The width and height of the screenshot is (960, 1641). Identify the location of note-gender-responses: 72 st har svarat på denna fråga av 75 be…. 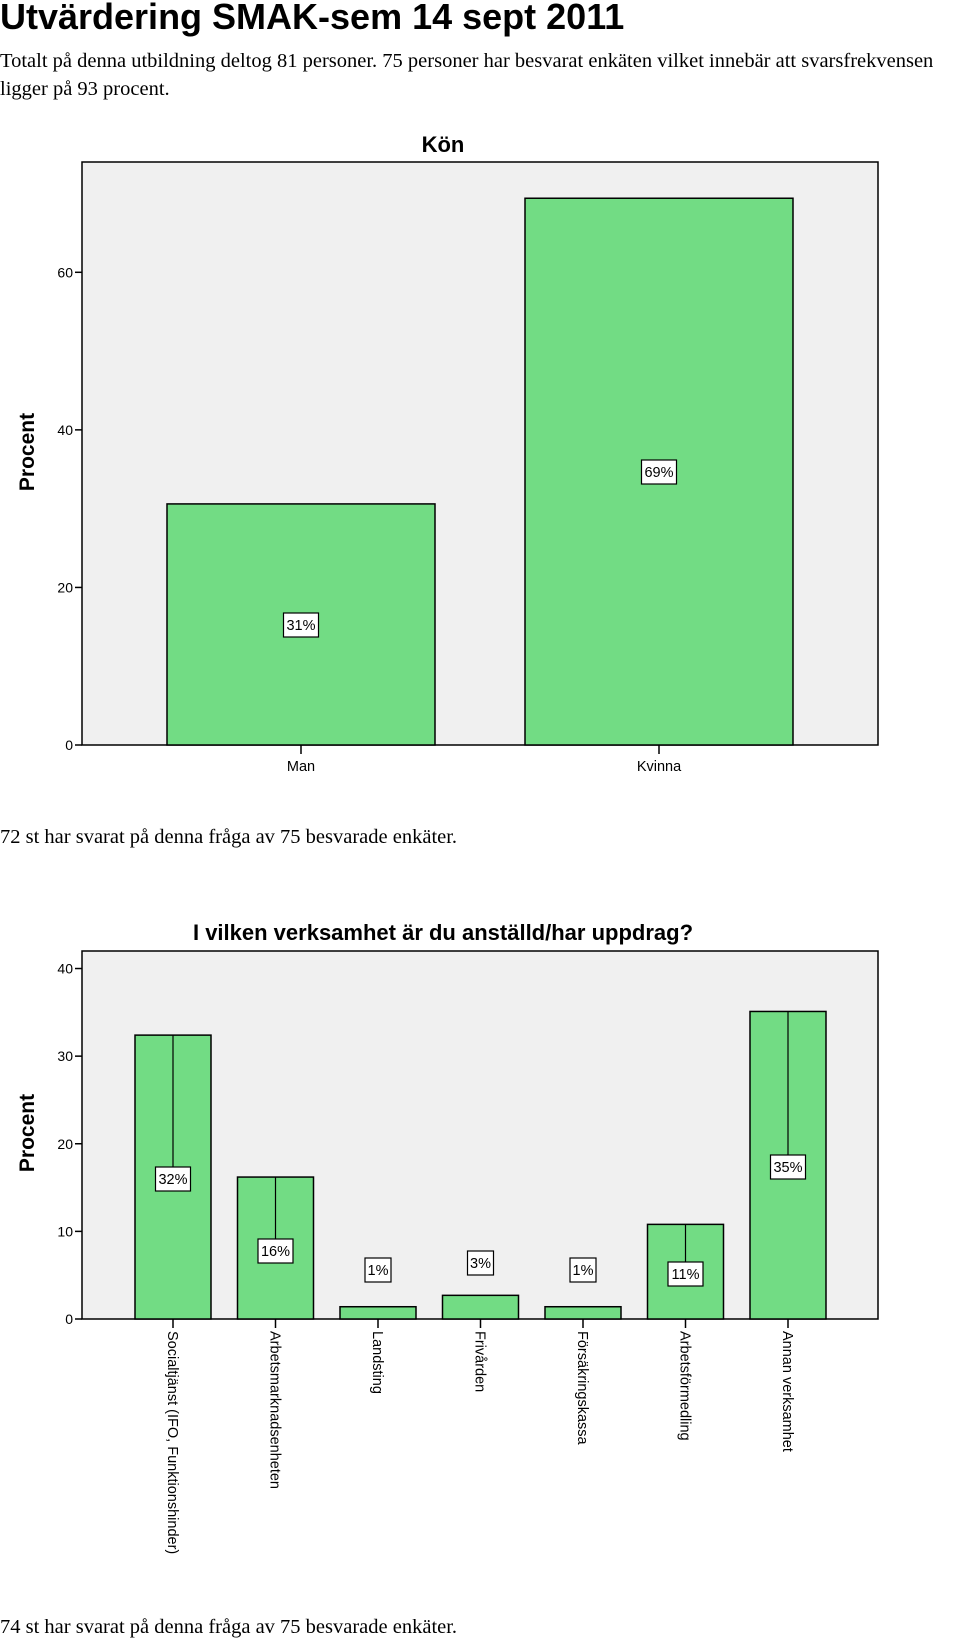
(229, 837).